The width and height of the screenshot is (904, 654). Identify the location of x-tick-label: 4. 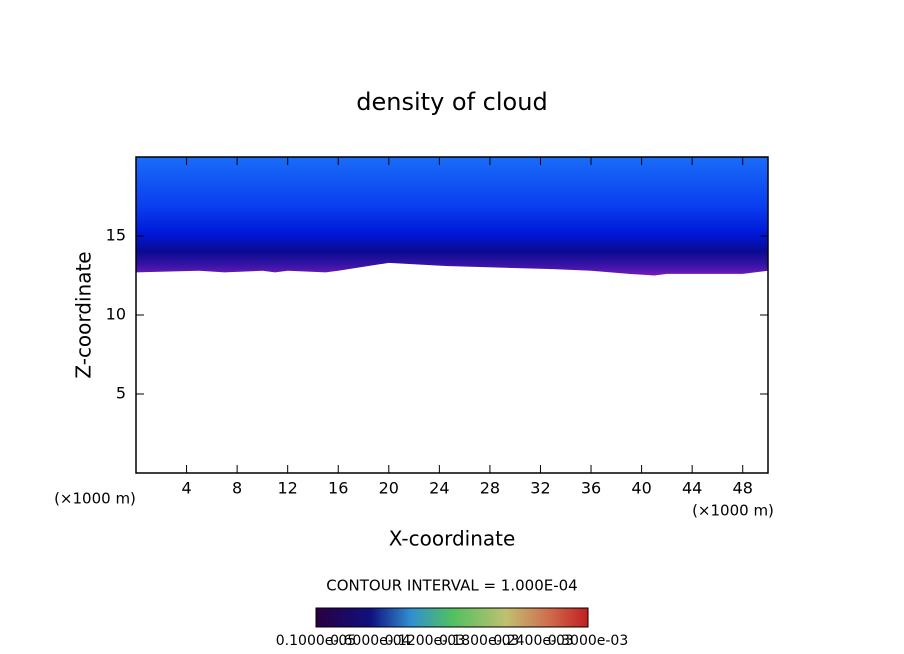
(186, 488).